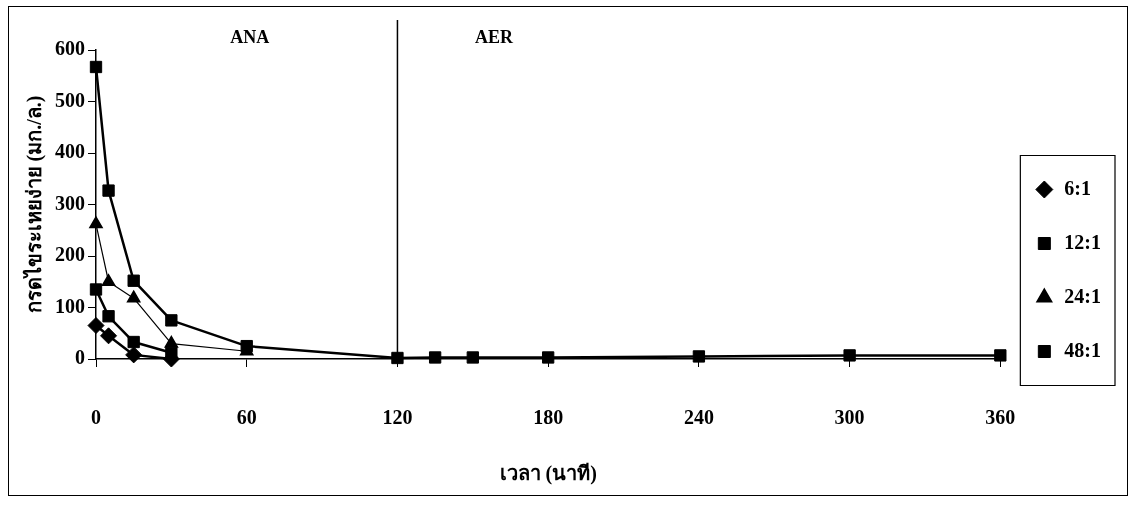  Describe the element at coordinates (250, 36) in the screenshot. I see `text: ANA` at that location.